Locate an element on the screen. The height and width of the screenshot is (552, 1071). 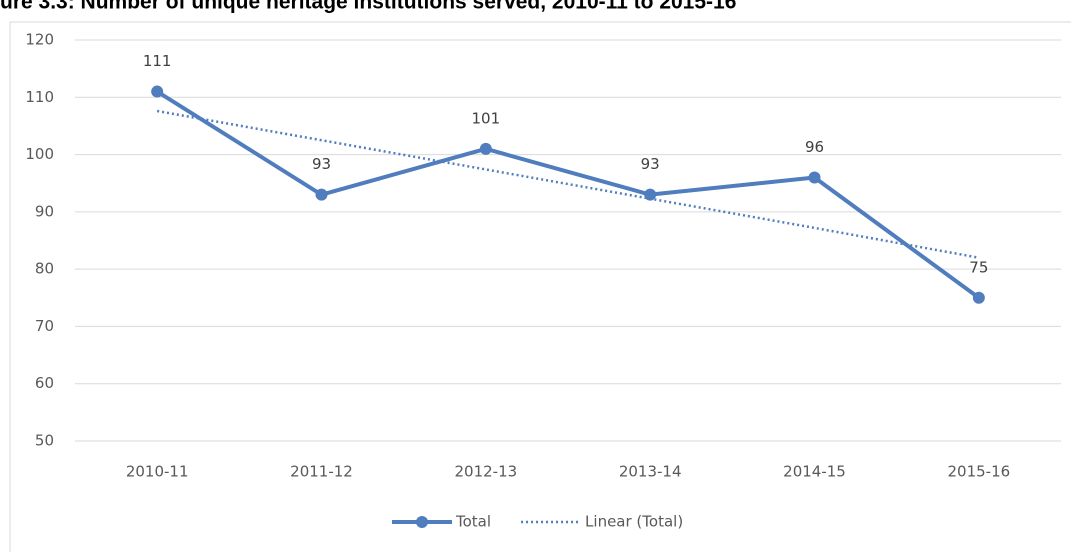
x-tick-label: 2013-14 is located at coordinates (650, 472).